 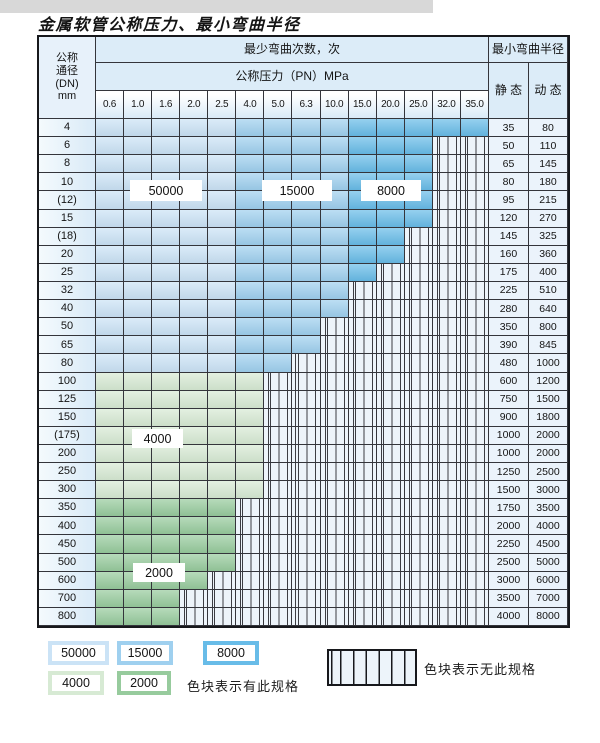 I want to click on dn-cell: 250, so click(x=67, y=472).